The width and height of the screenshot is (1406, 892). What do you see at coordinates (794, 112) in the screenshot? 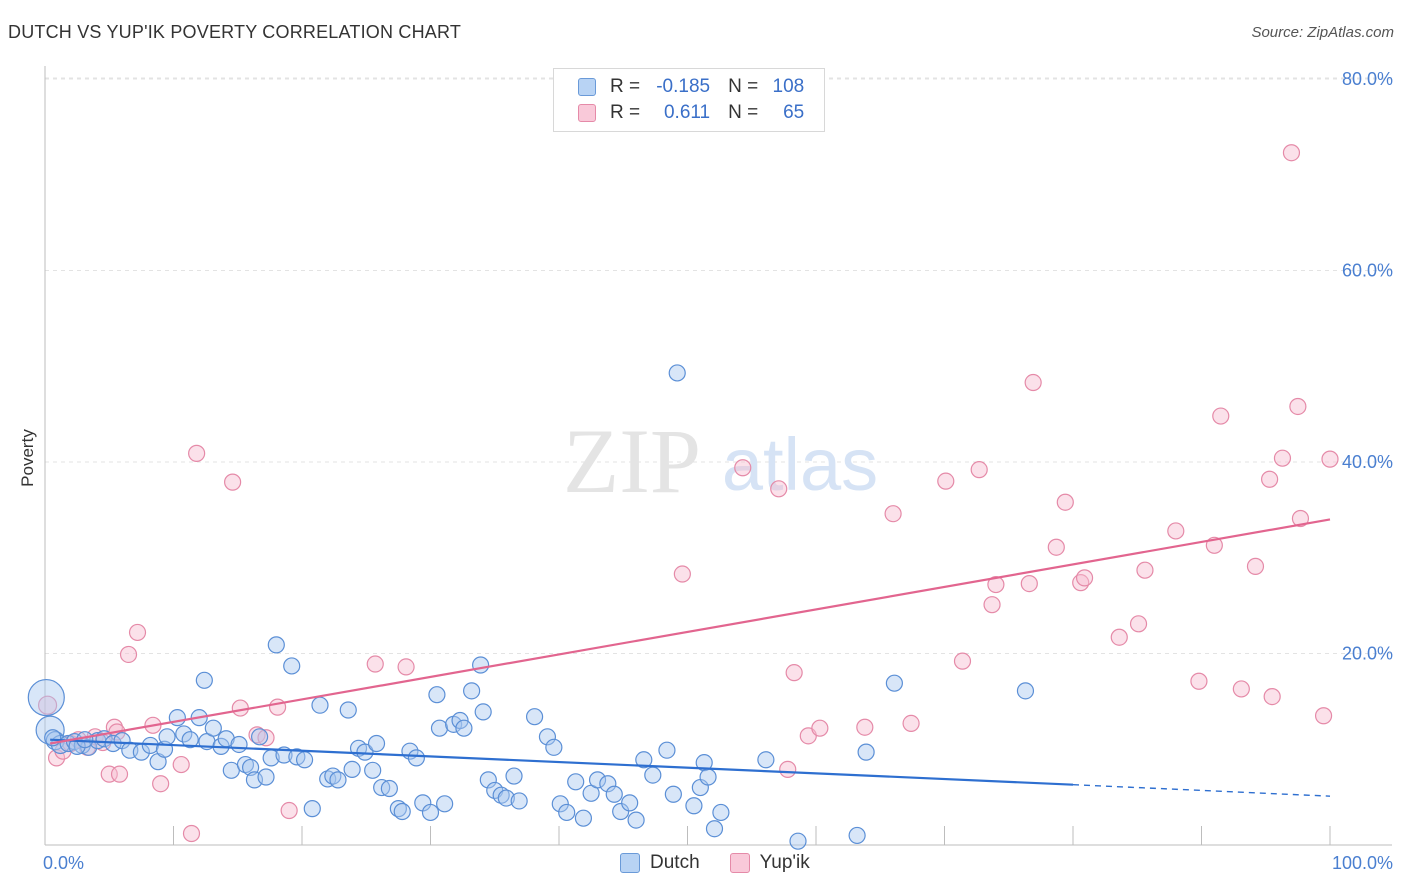
I see `n-value: 65` at bounding box center [794, 112].